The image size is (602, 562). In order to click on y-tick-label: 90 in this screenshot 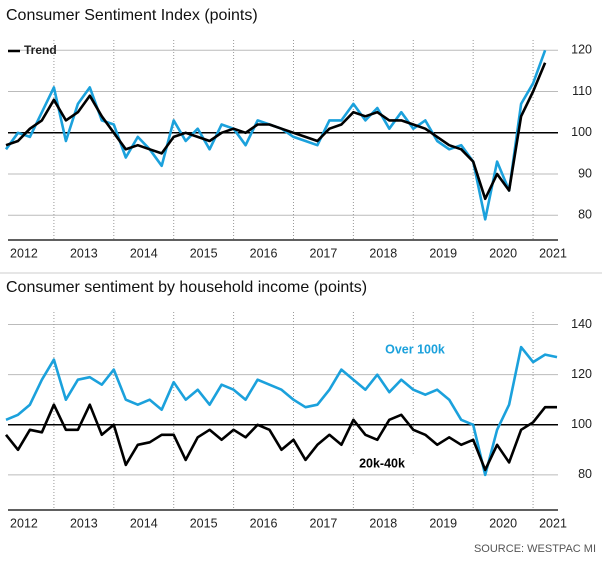, I will do `click(585, 173)`.